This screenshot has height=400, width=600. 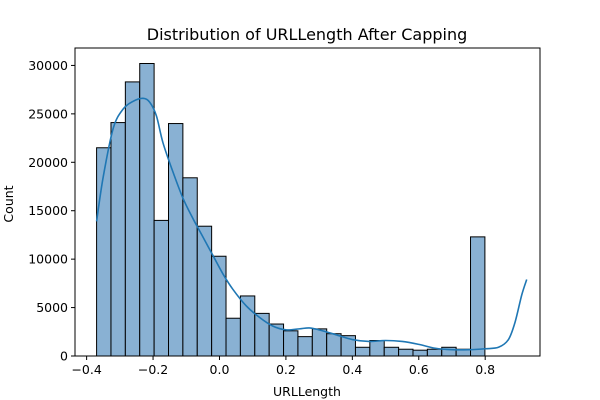 What do you see at coordinates (48, 210) in the screenshot?
I see `y-tick-label: 15000` at bounding box center [48, 210].